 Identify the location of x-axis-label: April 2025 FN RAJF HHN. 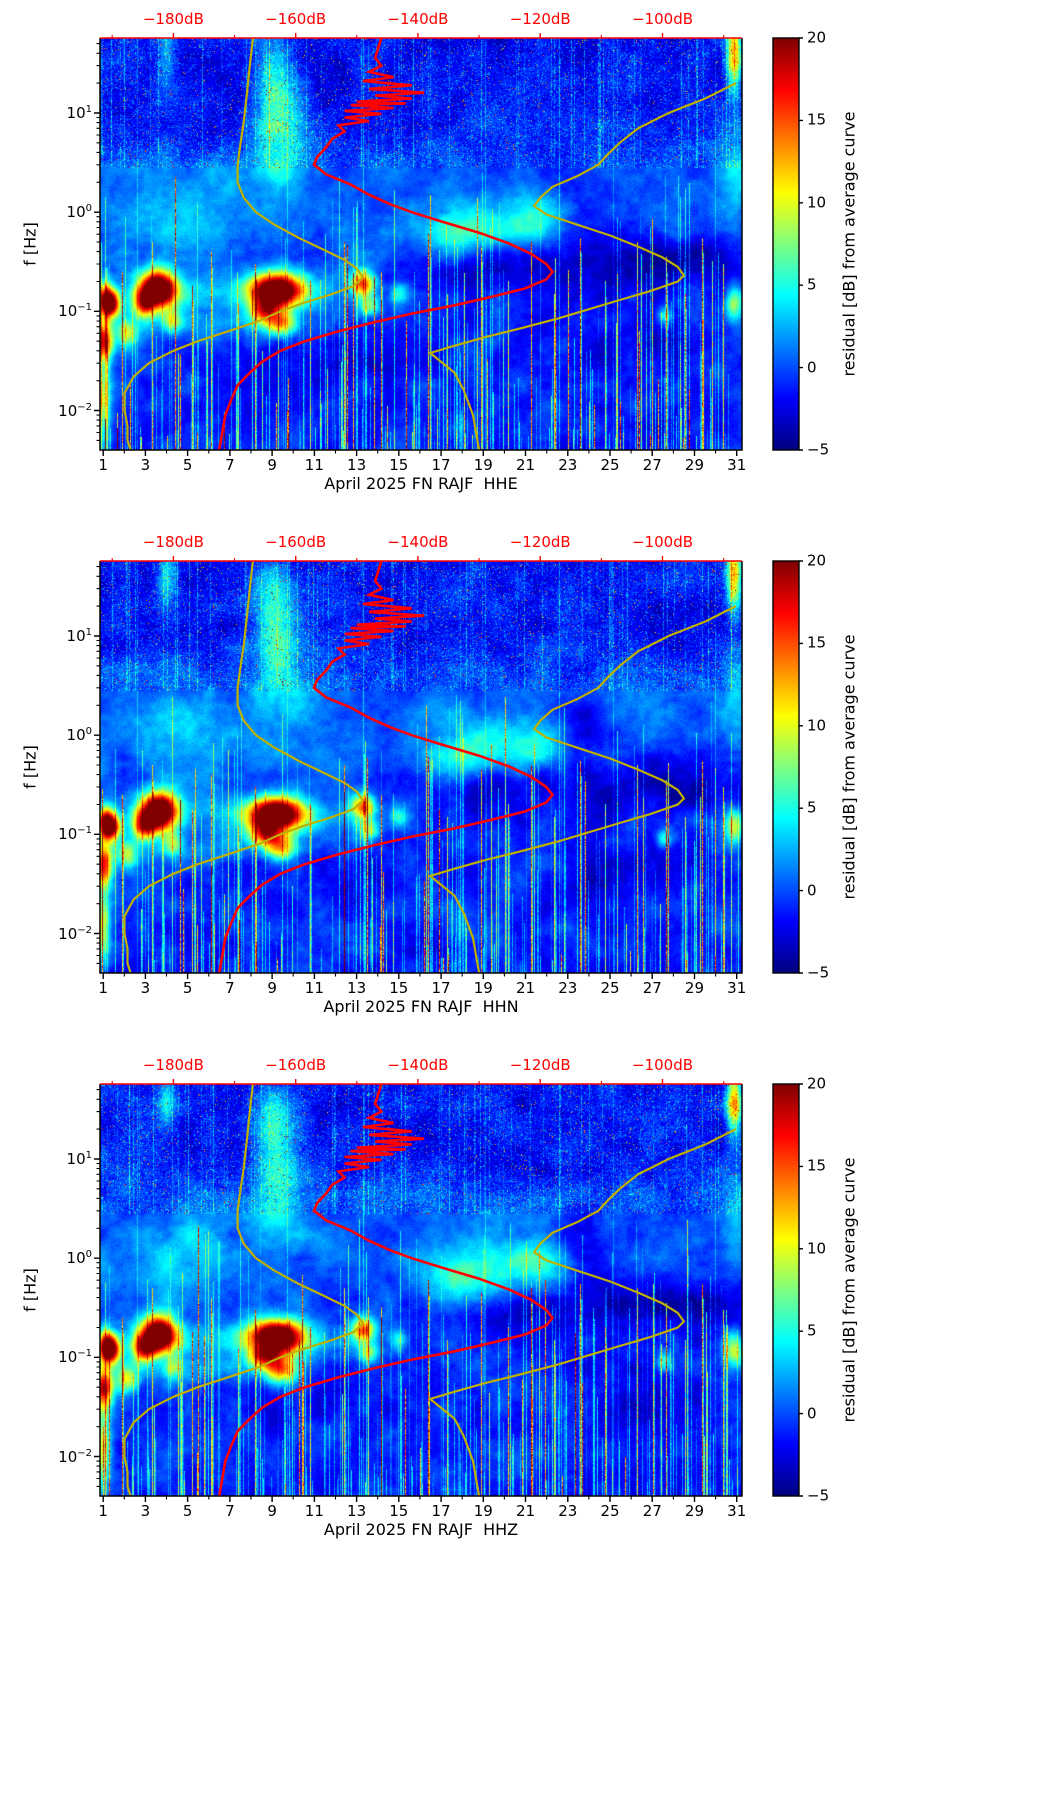
(421, 1006).